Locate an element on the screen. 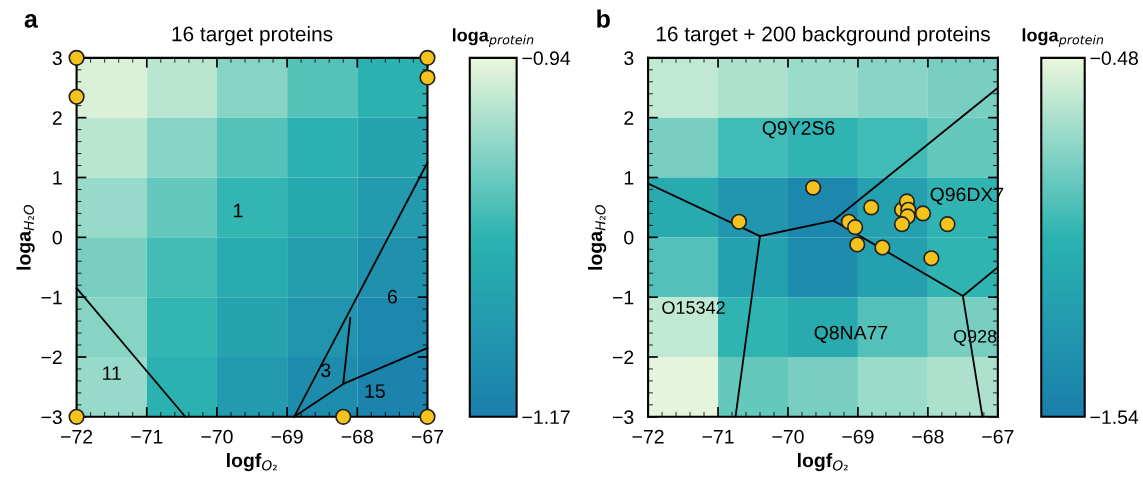 This screenshot has height=478, width=1143. color-bar-label: −0.48 is located at coordinates (1114, 58).